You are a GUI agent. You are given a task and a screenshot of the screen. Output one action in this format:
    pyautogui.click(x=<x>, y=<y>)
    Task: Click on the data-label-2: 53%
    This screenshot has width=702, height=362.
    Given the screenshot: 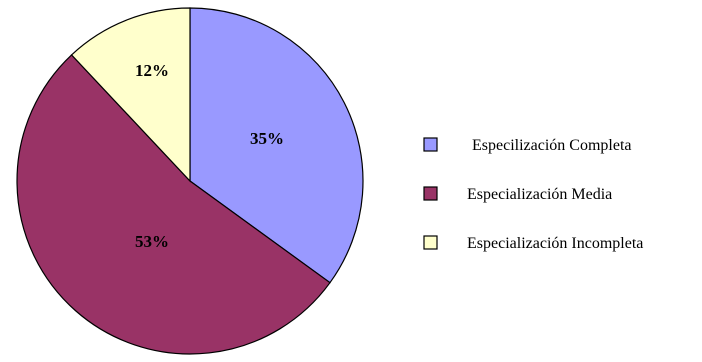 What is the action you would take?
    pyautogui.click(x=152, y=241)
    